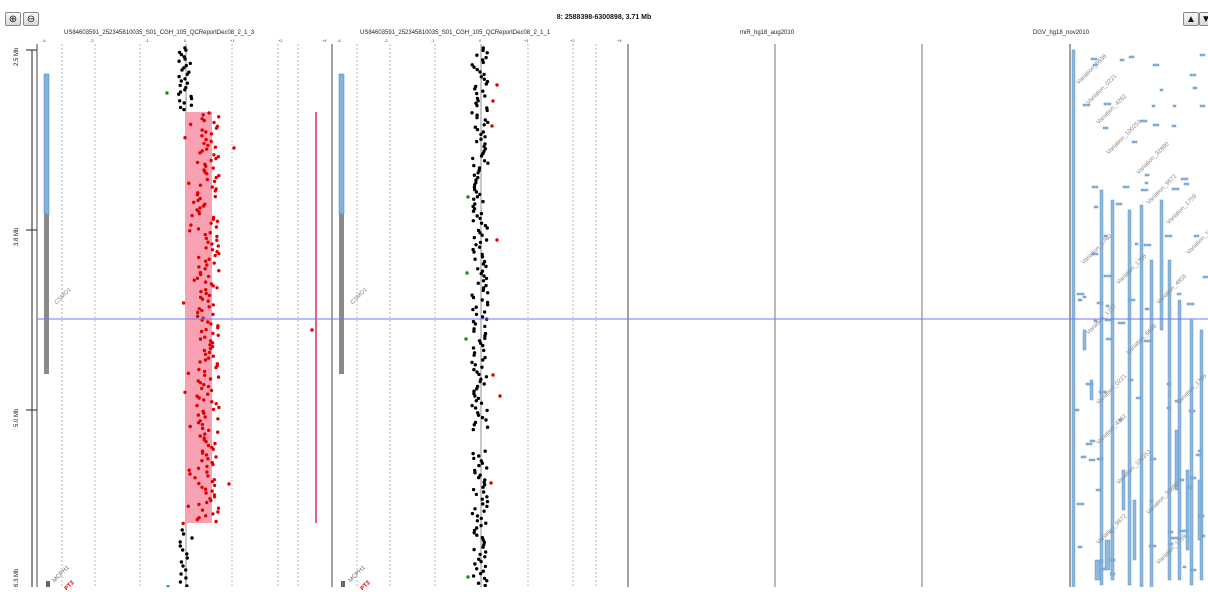  Describe the element at coordinates (1191, 19) in the screenshot. I see `scroll-up-button: ▲` at that location.